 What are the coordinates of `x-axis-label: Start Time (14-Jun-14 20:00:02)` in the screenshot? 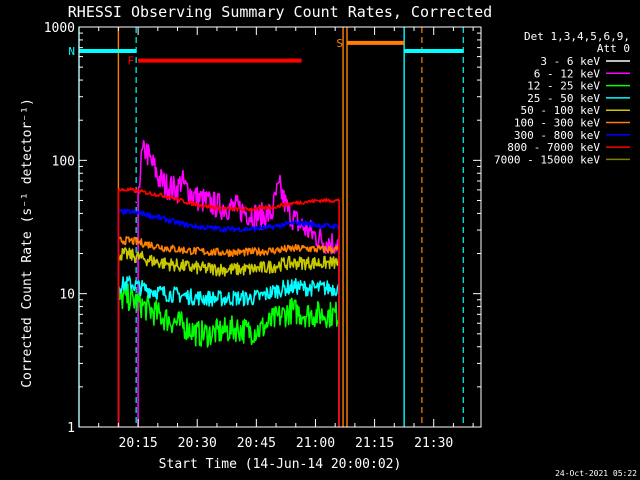 It's located at (280, 464).